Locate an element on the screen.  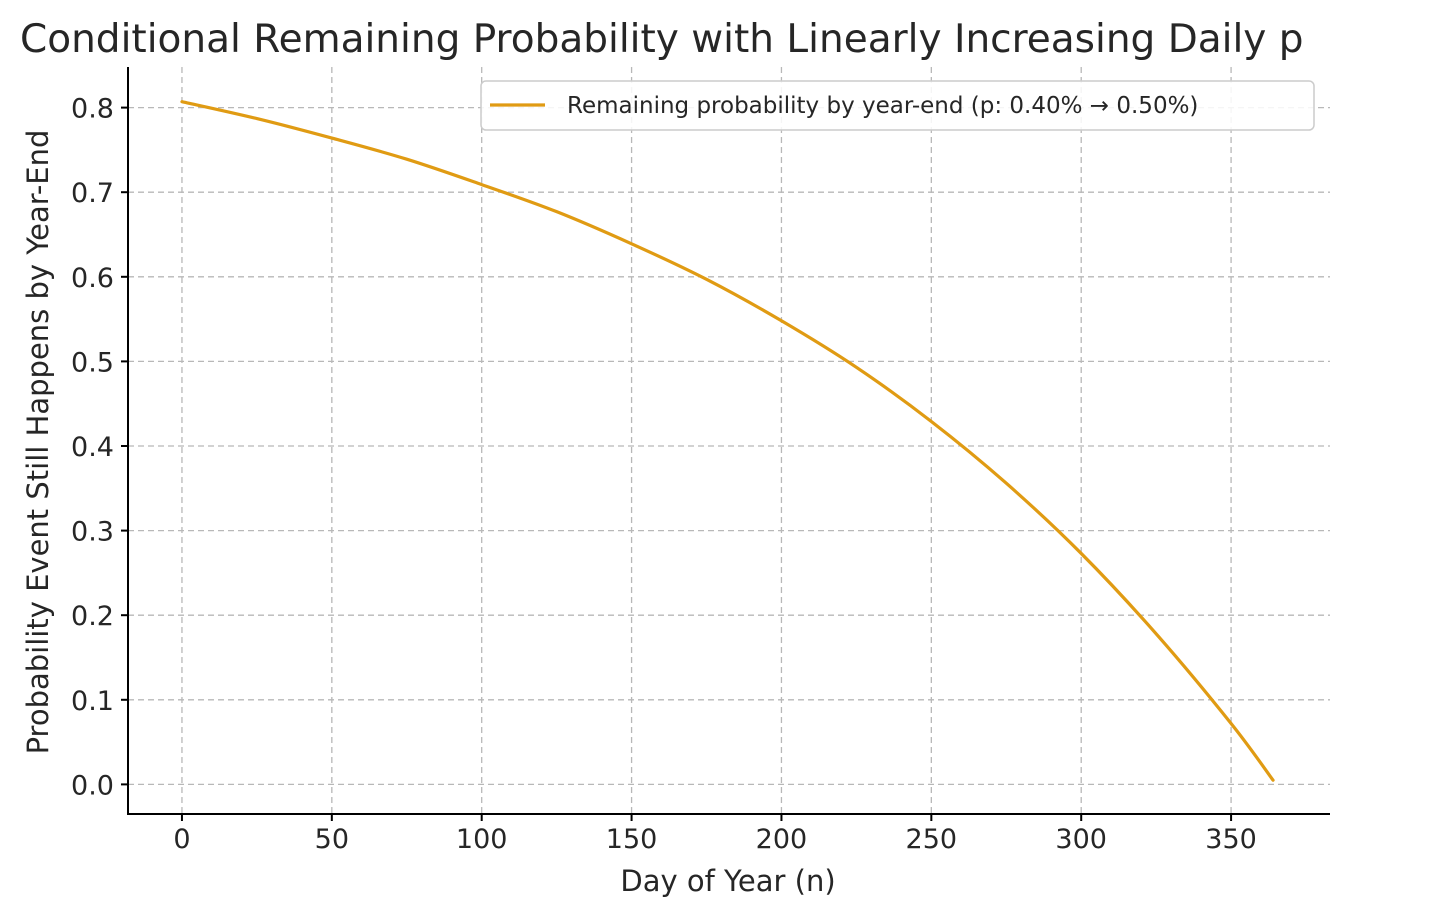
x-tick-label: 50 is located at coordinates (332, 839).